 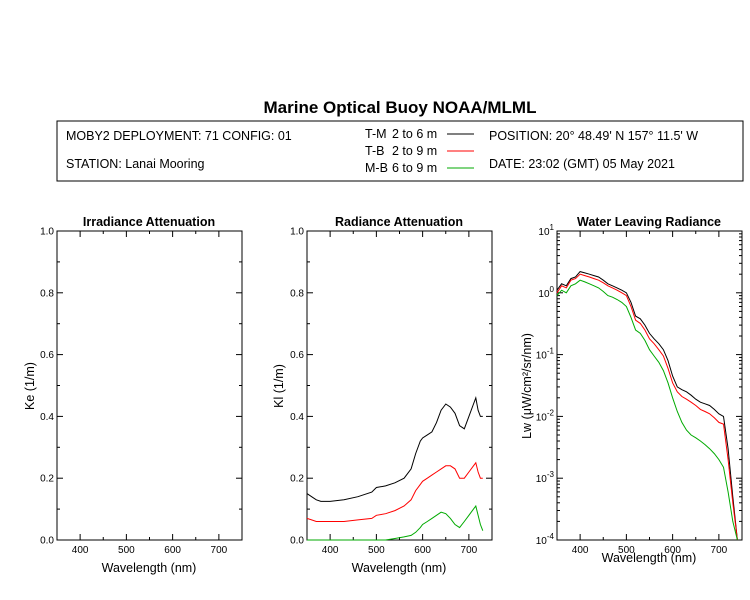 What do you see at coordinates (414, 151) in the screenshot?
I see `legend-range: 2 to 9 m` at bounding box center [414, 151].